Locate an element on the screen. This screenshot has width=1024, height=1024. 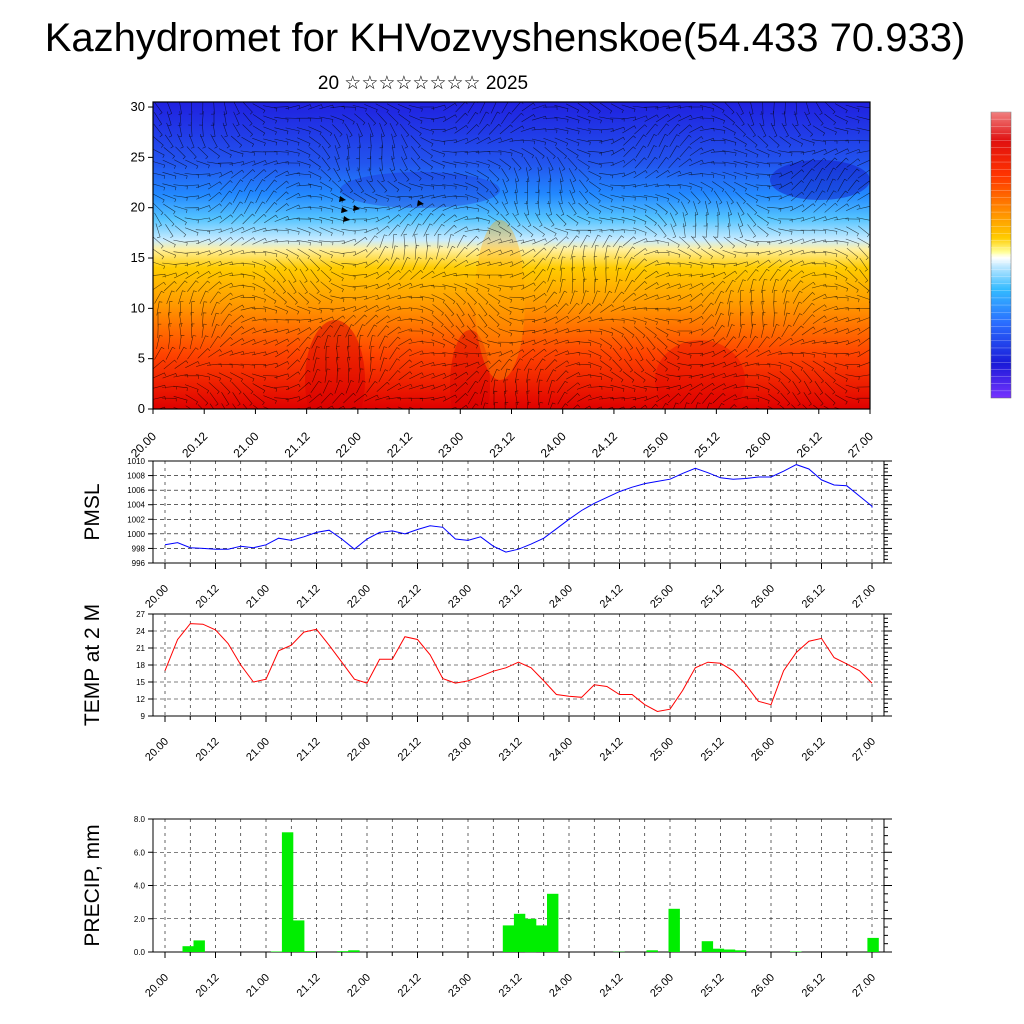
y-tick-label: 4.0 is located at coordinates (140, 886).